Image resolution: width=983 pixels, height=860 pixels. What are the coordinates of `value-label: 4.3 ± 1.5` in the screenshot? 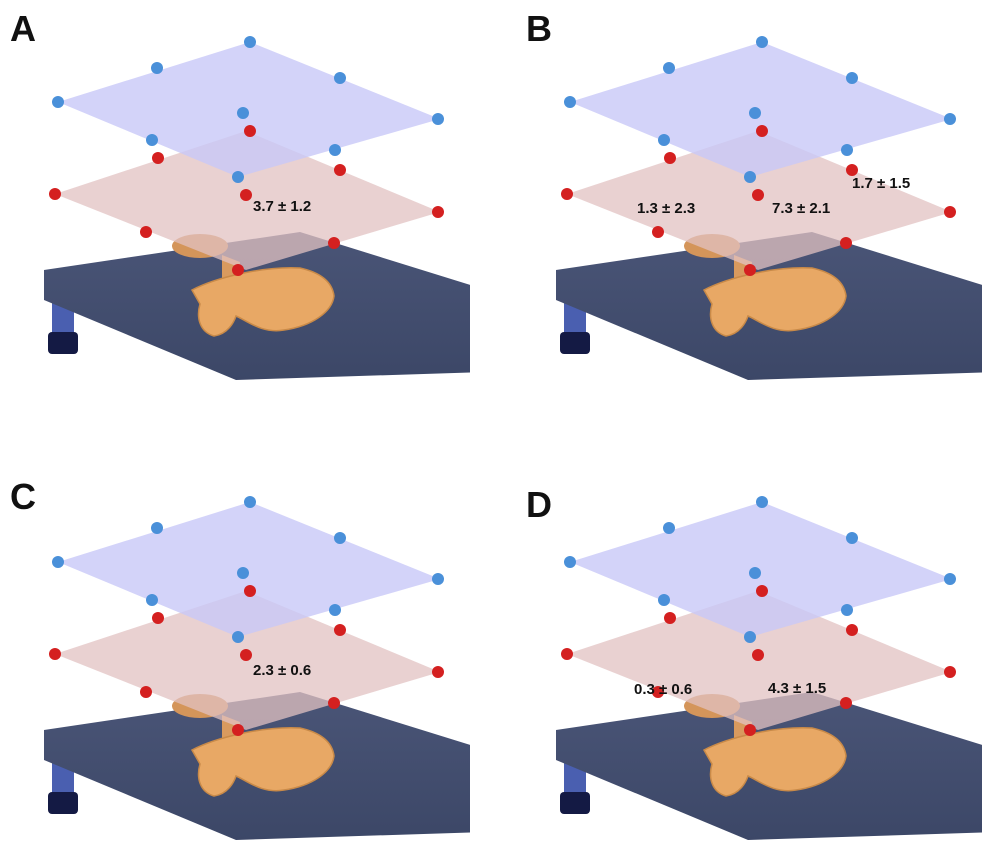 It's located at (797, 688).